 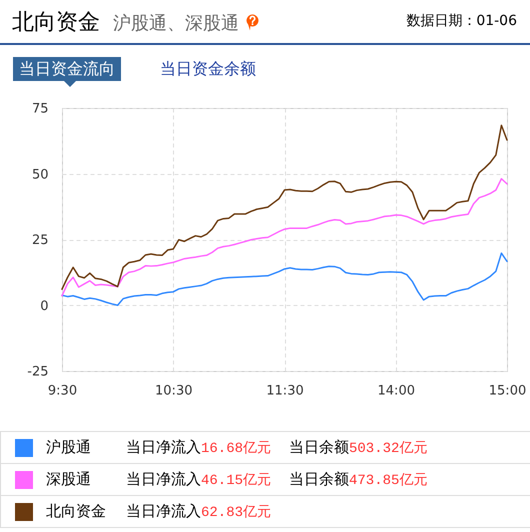 I want to click on y-tick-label: 75, so click(x=40, y=109).